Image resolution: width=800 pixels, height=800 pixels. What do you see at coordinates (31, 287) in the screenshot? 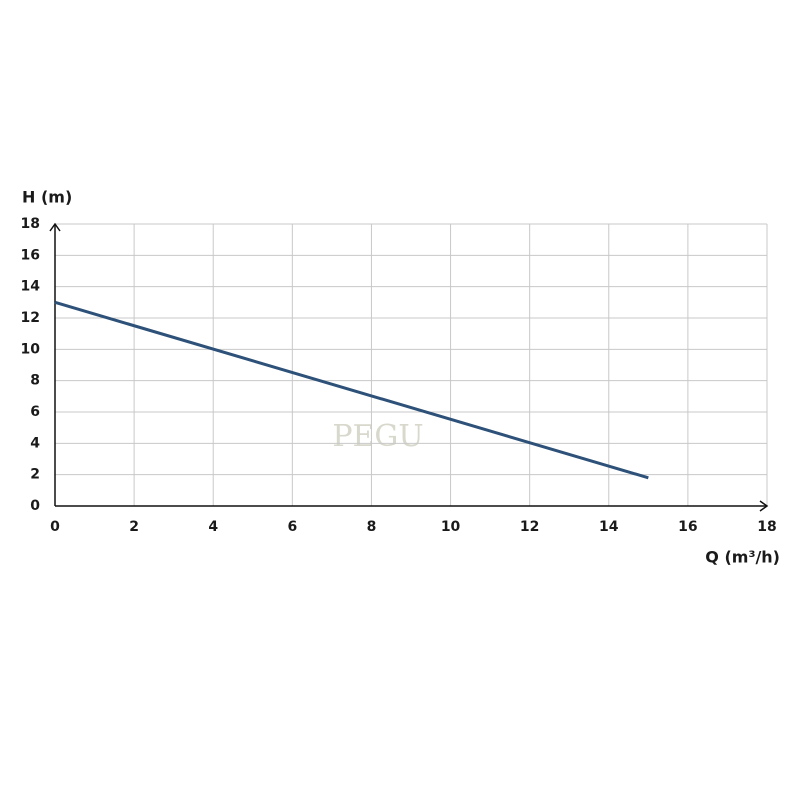
I see `y-tick-label: 14` at bounding box center [31, 287].